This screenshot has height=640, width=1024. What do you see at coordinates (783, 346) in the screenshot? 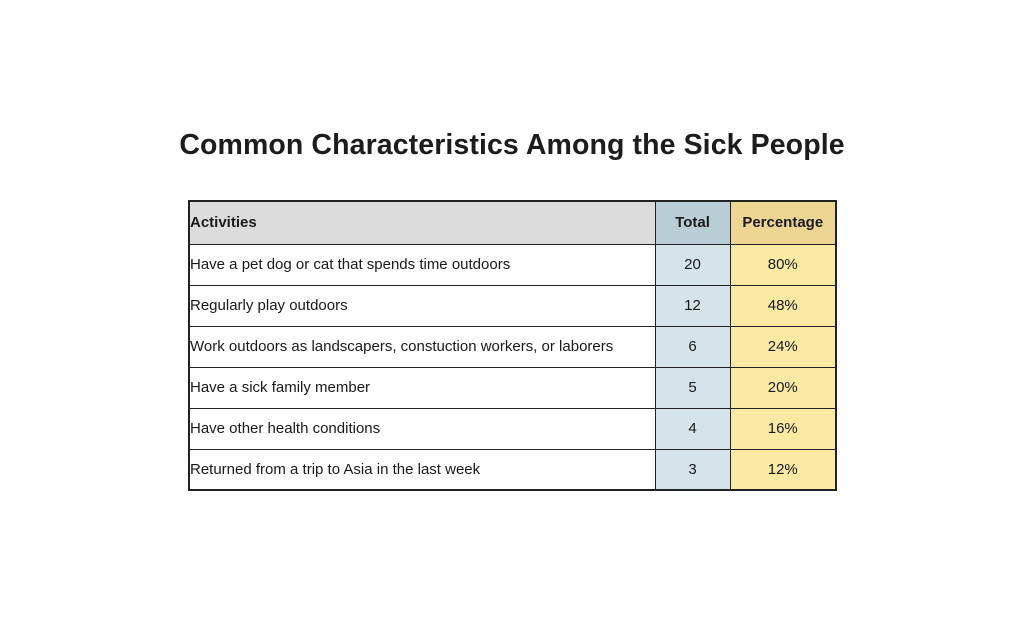
I see `percentage-cell: 24%` at bounding box center [783, 346].